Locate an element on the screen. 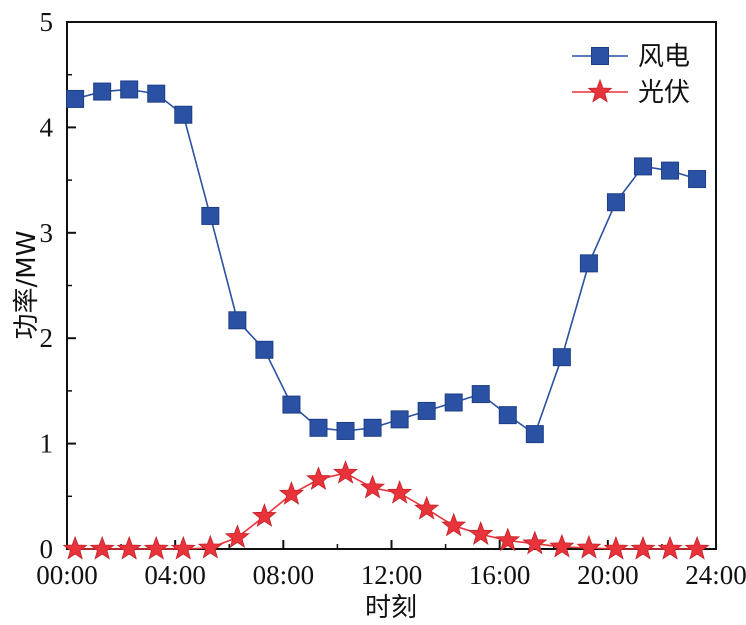 This screenshot has height=625, width=746. x-tick-label: 08:00 is located at coordinates (284, 575).